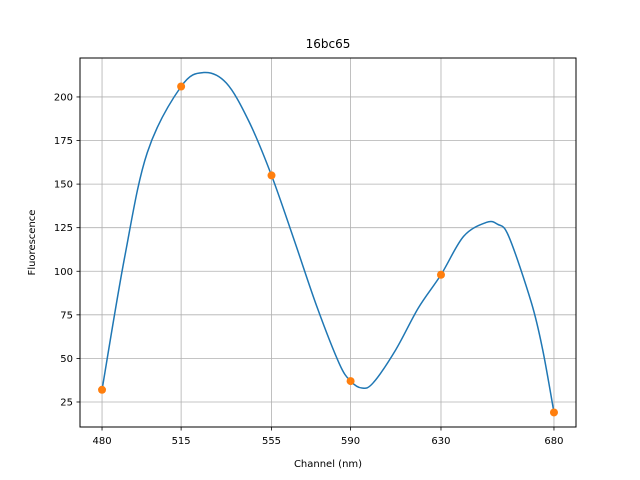  I want to click on y-axis-label: Fluorescence, so click(32, 243).